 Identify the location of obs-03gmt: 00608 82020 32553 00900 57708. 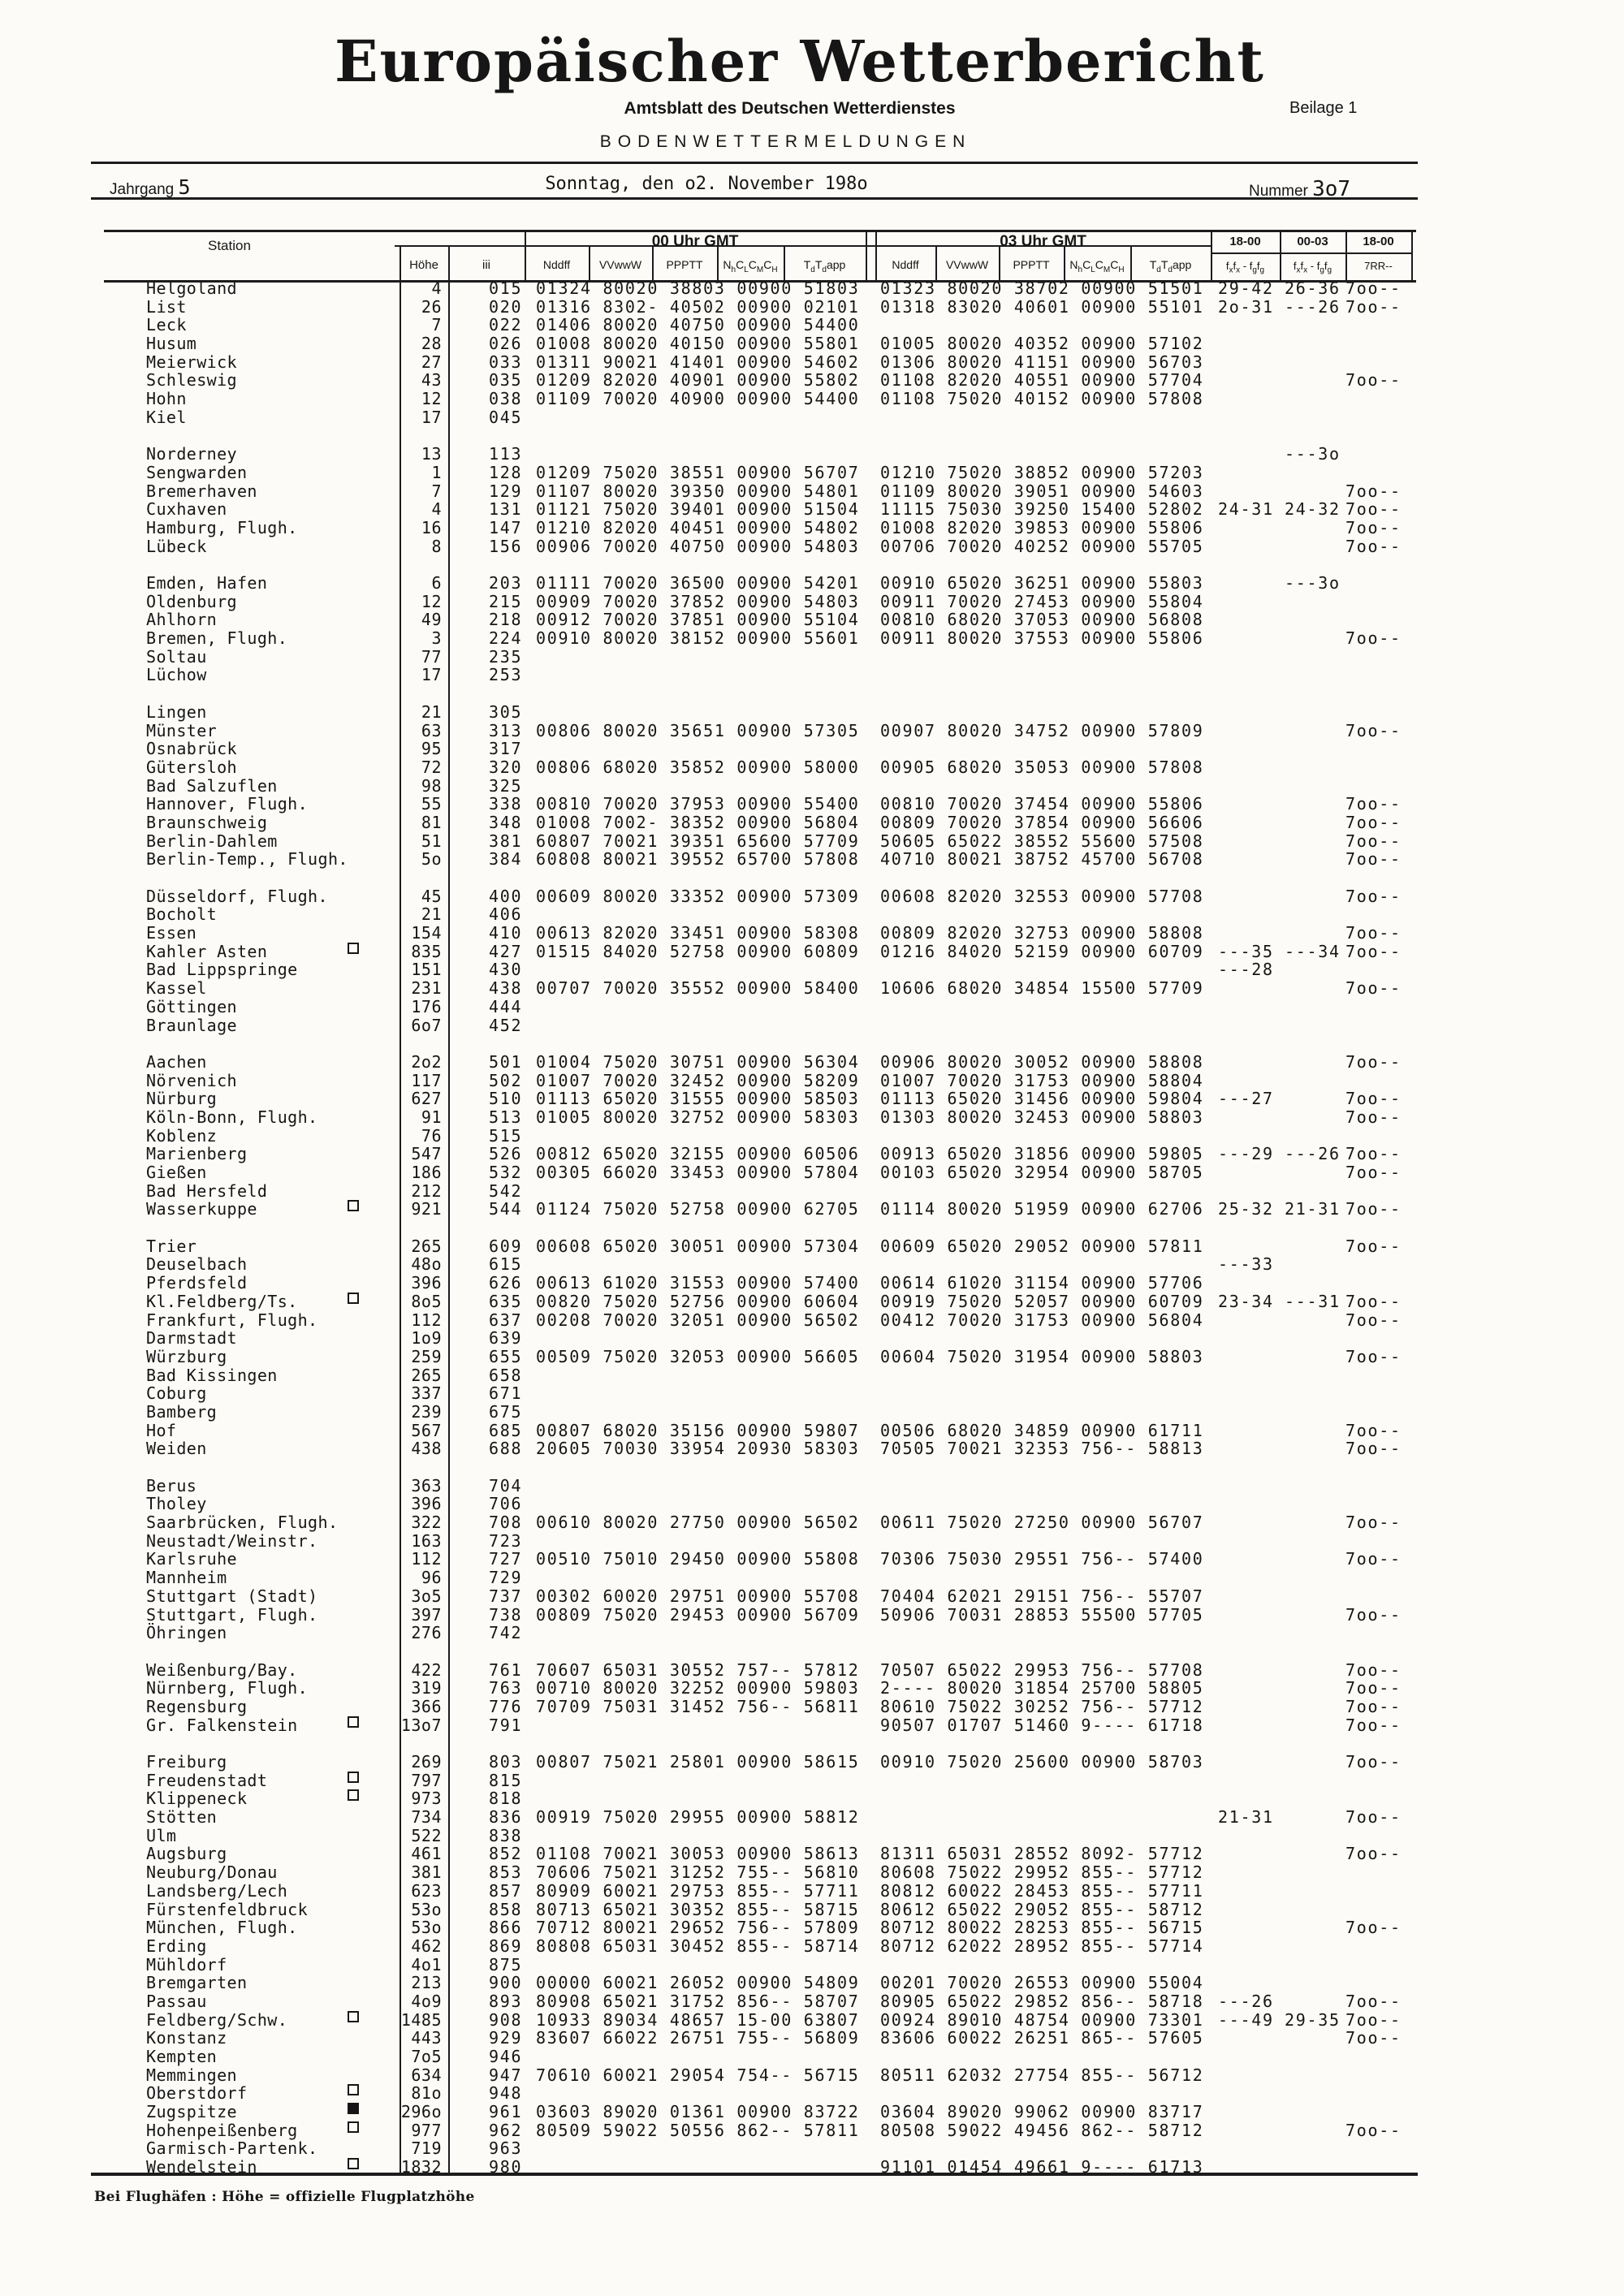
(1042, 896).